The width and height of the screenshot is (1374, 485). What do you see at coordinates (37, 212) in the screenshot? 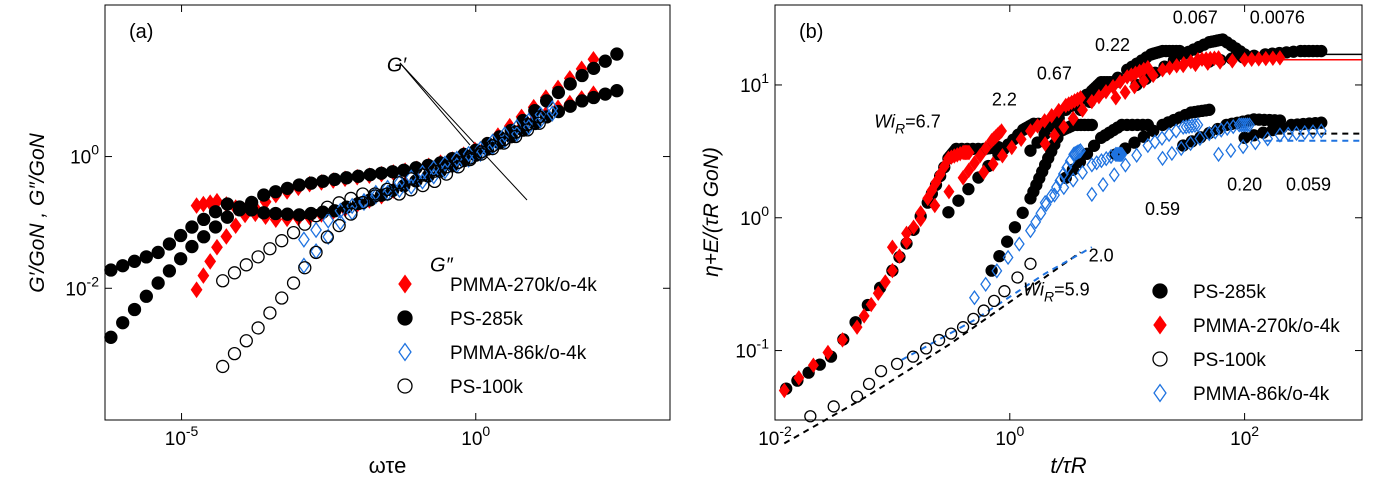
I see `a-y-axis-label: G′/GoN , G″/GoN` at bounding box center [37, 212].